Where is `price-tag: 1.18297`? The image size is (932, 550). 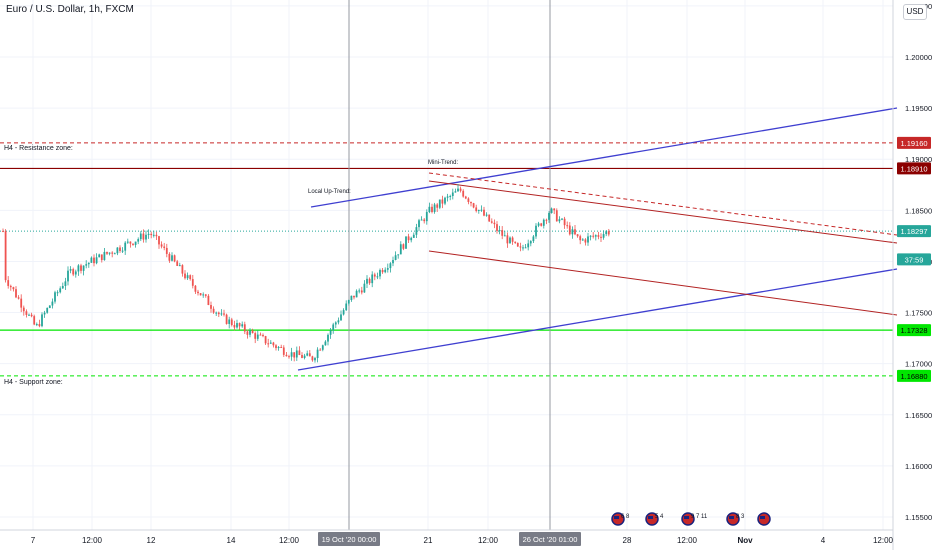
price-tag: 1.18297 is located at coordinates (914, 231).